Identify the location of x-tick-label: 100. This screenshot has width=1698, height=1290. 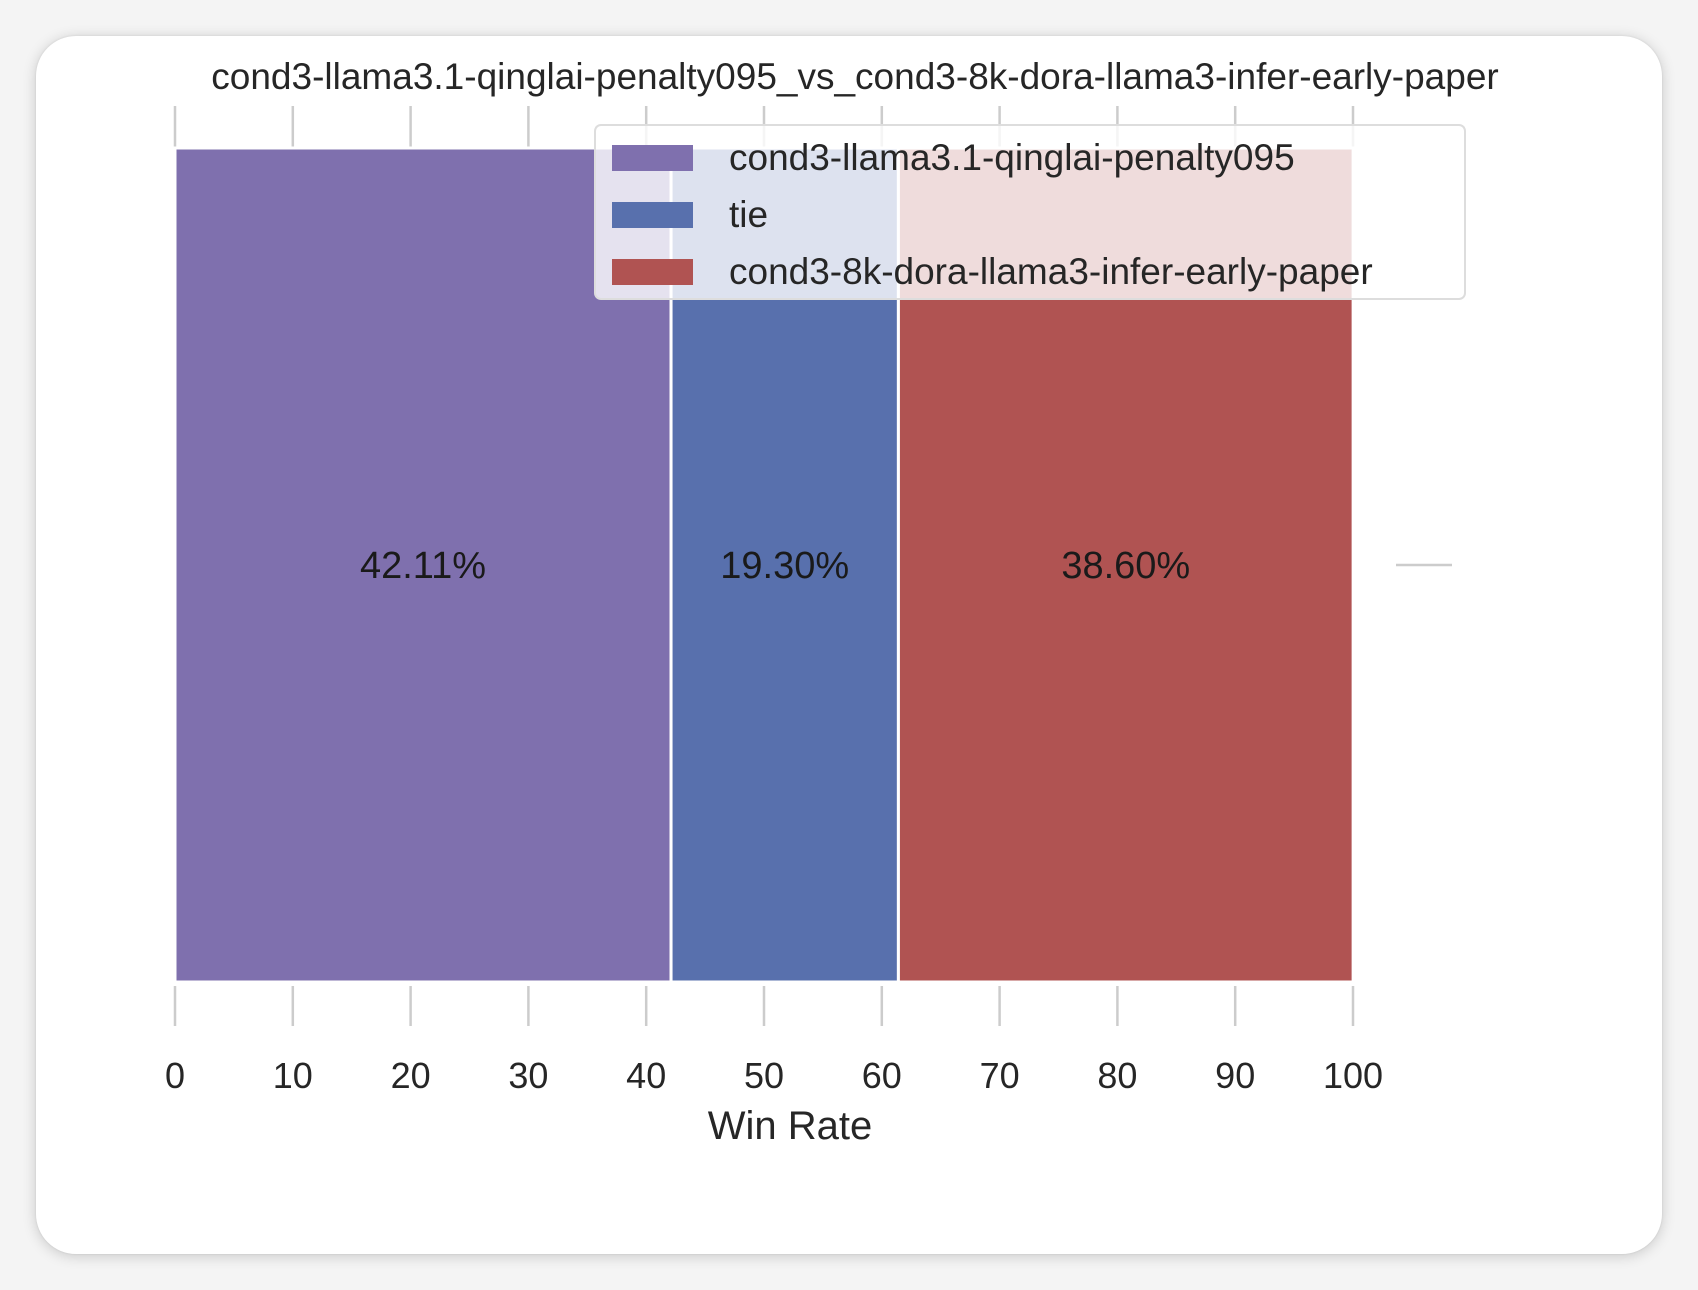
(1353, 1075).